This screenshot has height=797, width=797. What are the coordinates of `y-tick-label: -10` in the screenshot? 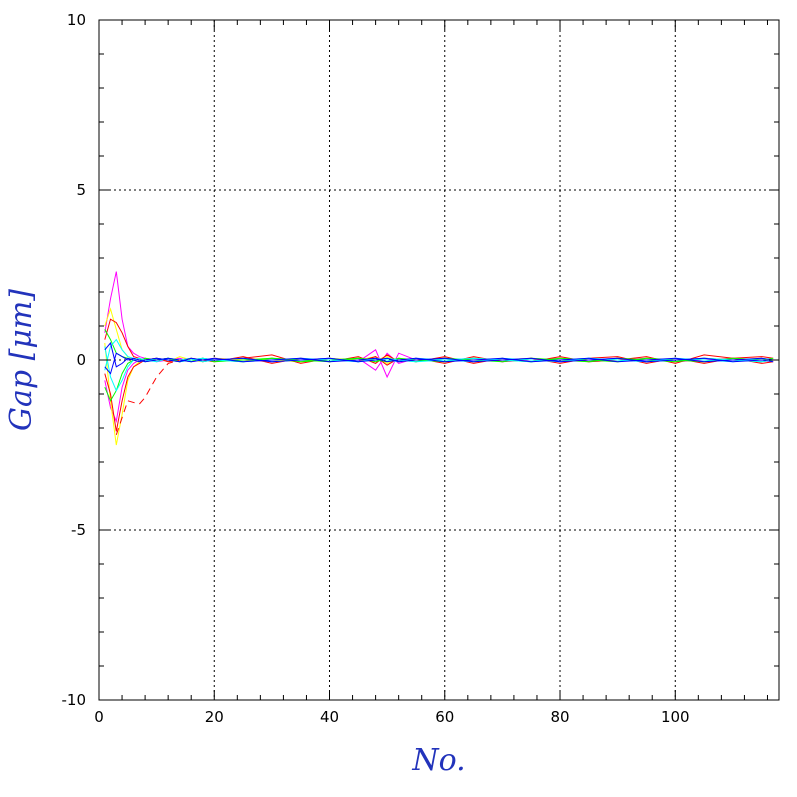 It's located at (74, 700).